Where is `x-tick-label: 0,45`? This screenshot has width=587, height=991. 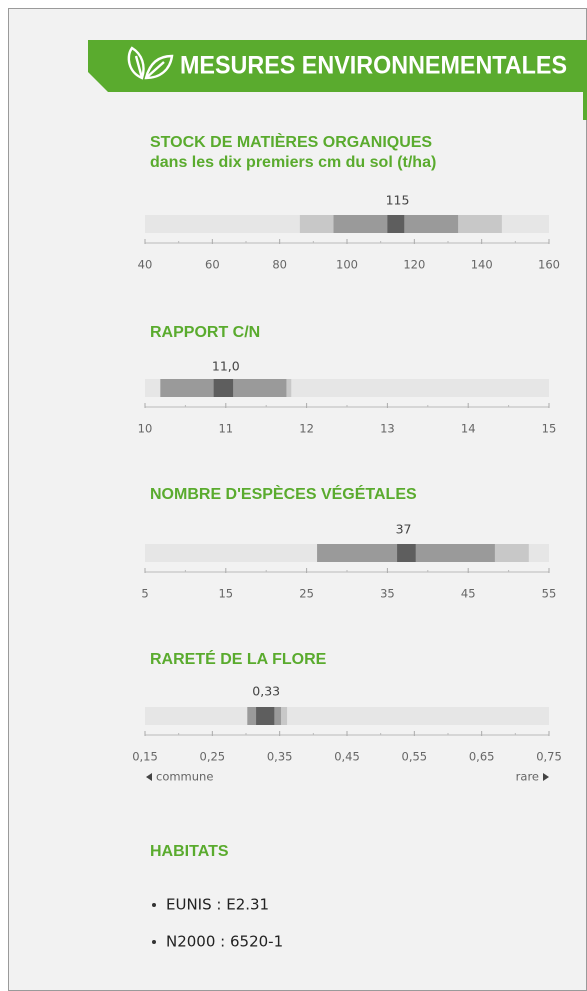
x-tick-label: 0,45 is located at coordinates (347, 757).